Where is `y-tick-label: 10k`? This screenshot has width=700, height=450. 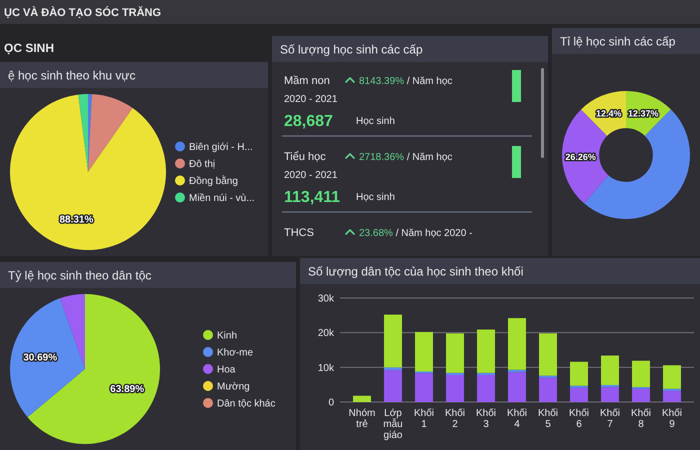
y-tick-label: 10k is located at coordinates (326, 368).